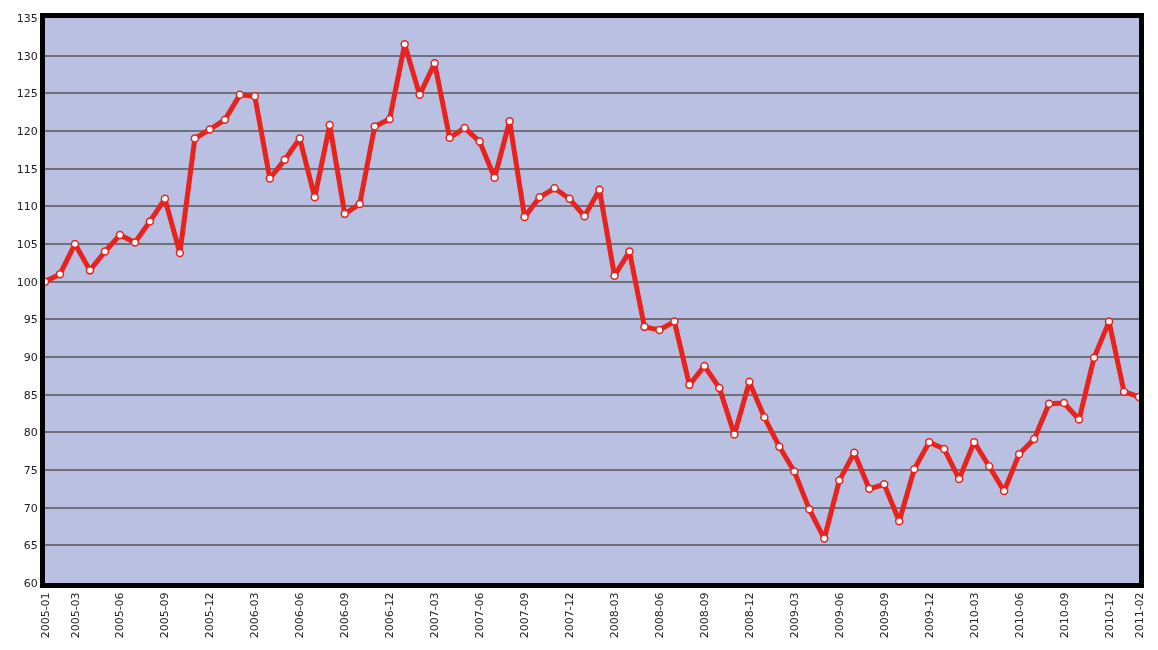 This screenshot has height=650, width=1158. Describe the element at coordinates (1109, 615) in the screenshot. I see `x-tick-label: 2010-12` at that location.